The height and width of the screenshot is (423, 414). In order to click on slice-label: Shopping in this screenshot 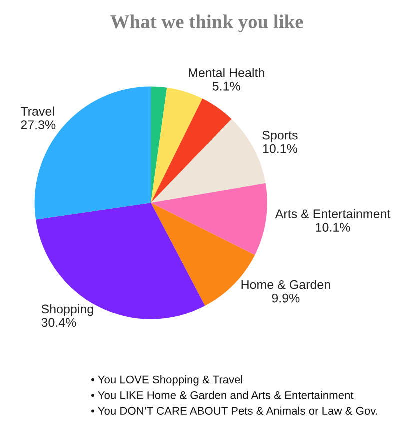, I will do `click(68, 310)`.